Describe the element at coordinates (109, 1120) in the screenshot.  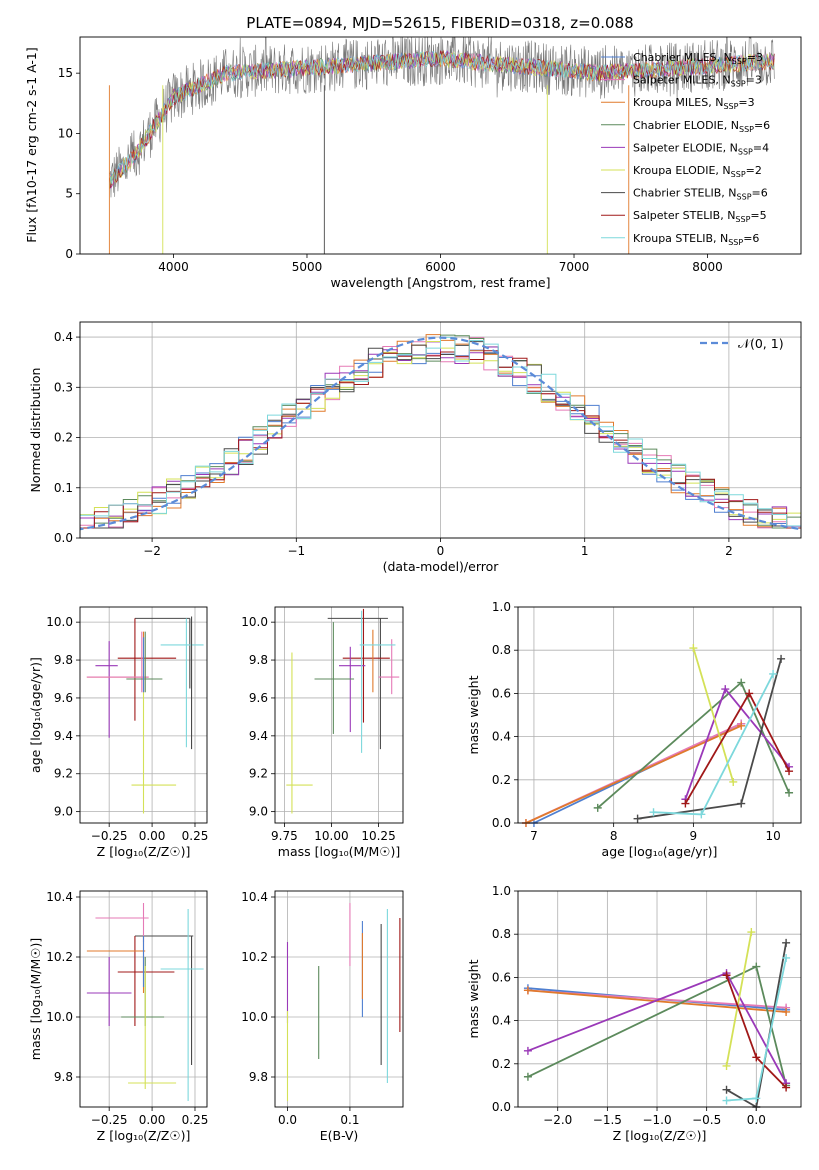
I see `x-tick-label: −0.25` at that location.